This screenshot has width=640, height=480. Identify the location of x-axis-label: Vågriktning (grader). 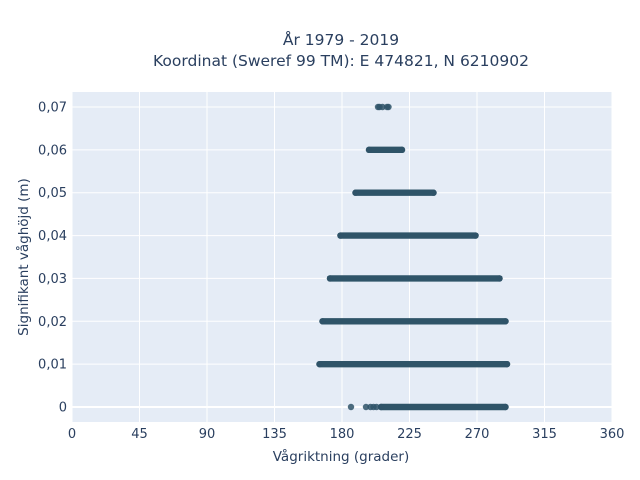
(341, 456).